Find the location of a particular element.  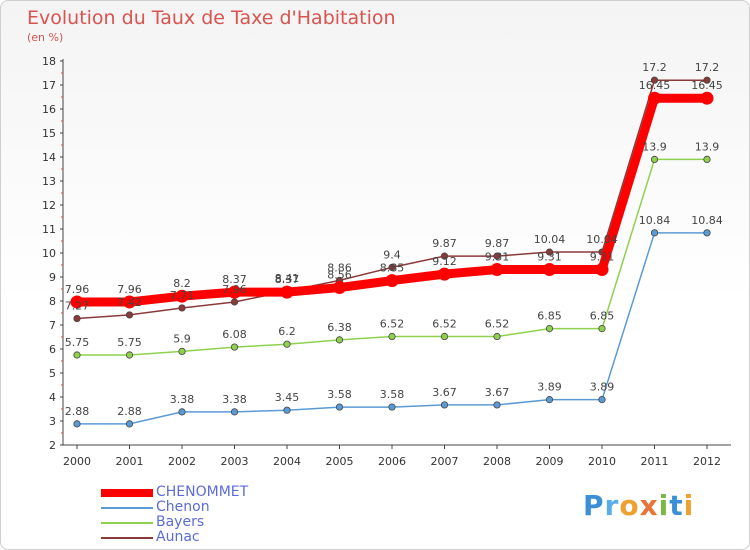

x-tick-label: 2003 is located at coordinates (235, 461).